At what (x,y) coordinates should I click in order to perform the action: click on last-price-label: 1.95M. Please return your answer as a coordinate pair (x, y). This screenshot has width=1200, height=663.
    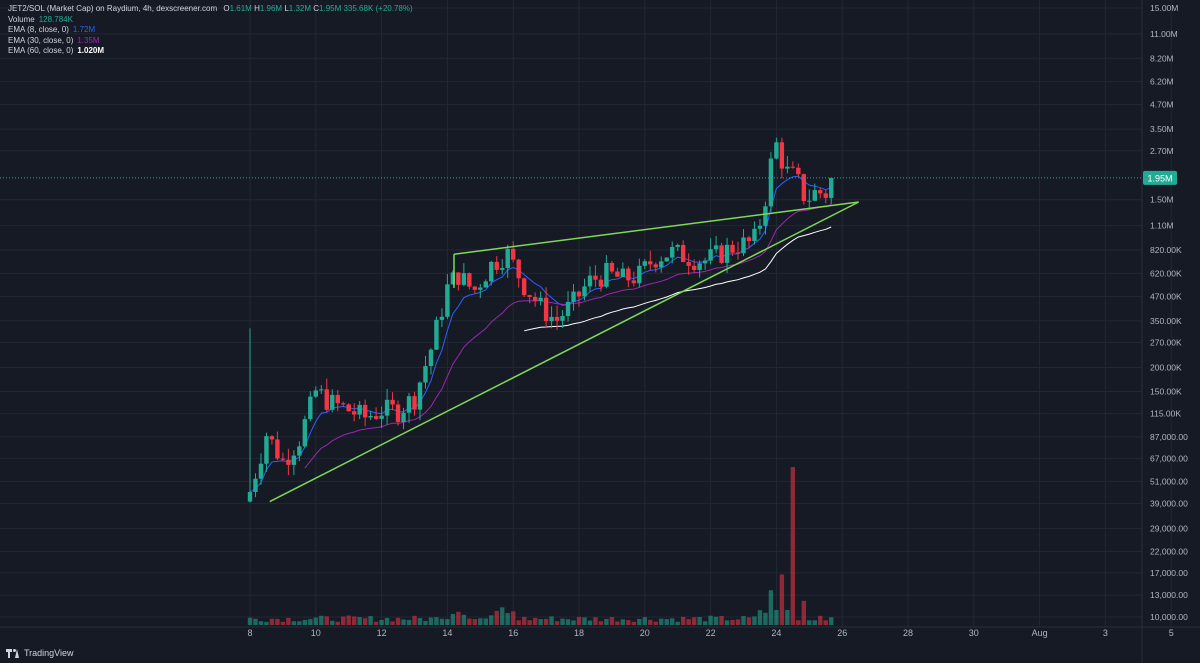
    Looking at the image, I should click on (1159, 178).